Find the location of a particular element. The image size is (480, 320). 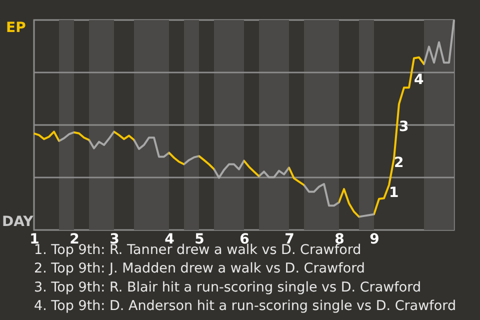

text: DAY is located at coordinates (18, 222).